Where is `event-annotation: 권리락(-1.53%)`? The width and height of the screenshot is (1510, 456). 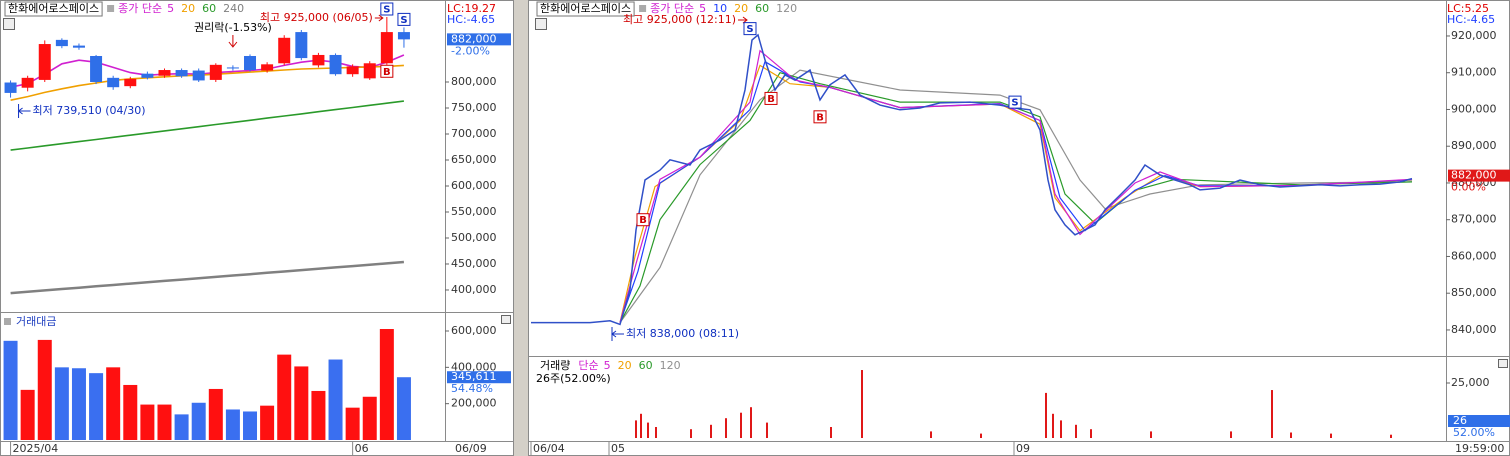 event-annotation: 권리락(-1.53%) is located at coordinates (233, 27).